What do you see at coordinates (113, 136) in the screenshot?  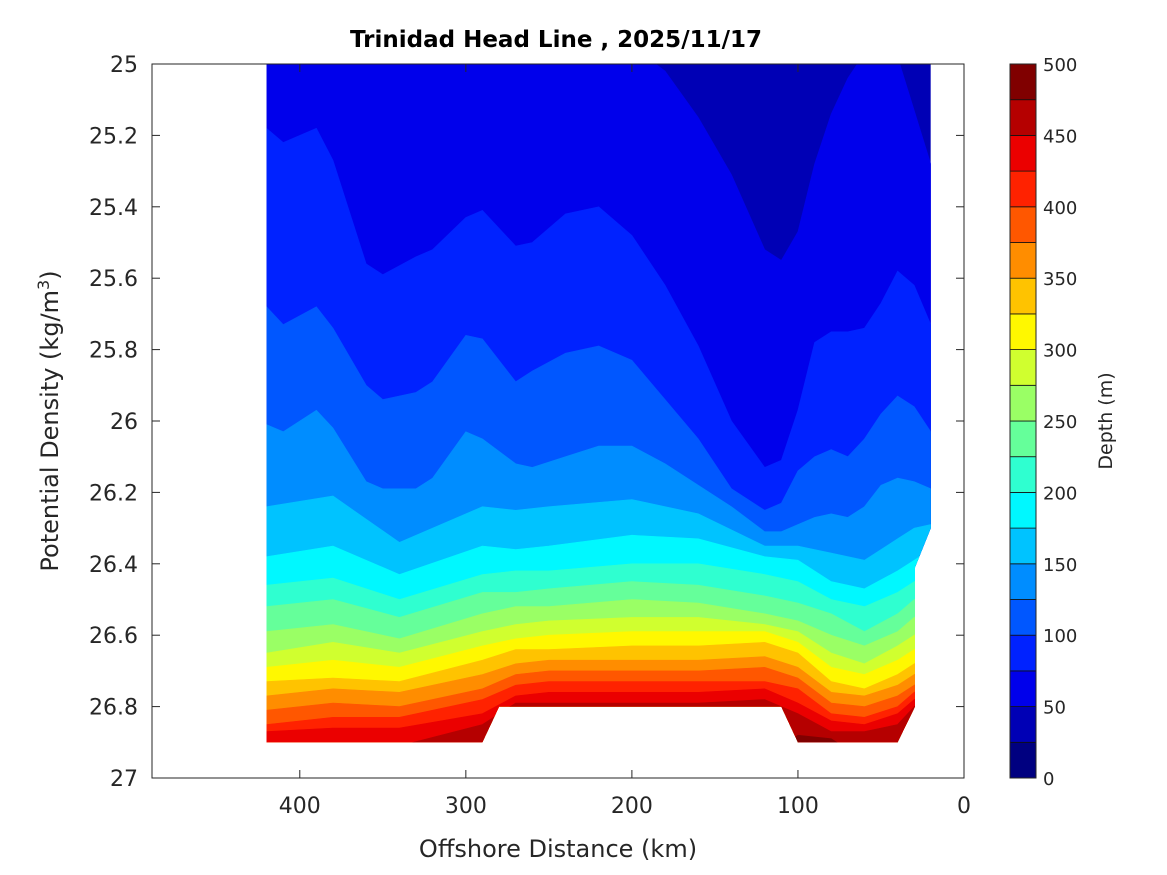 I see `y-tick-label: 25.2` at bounding box center [113, 136].